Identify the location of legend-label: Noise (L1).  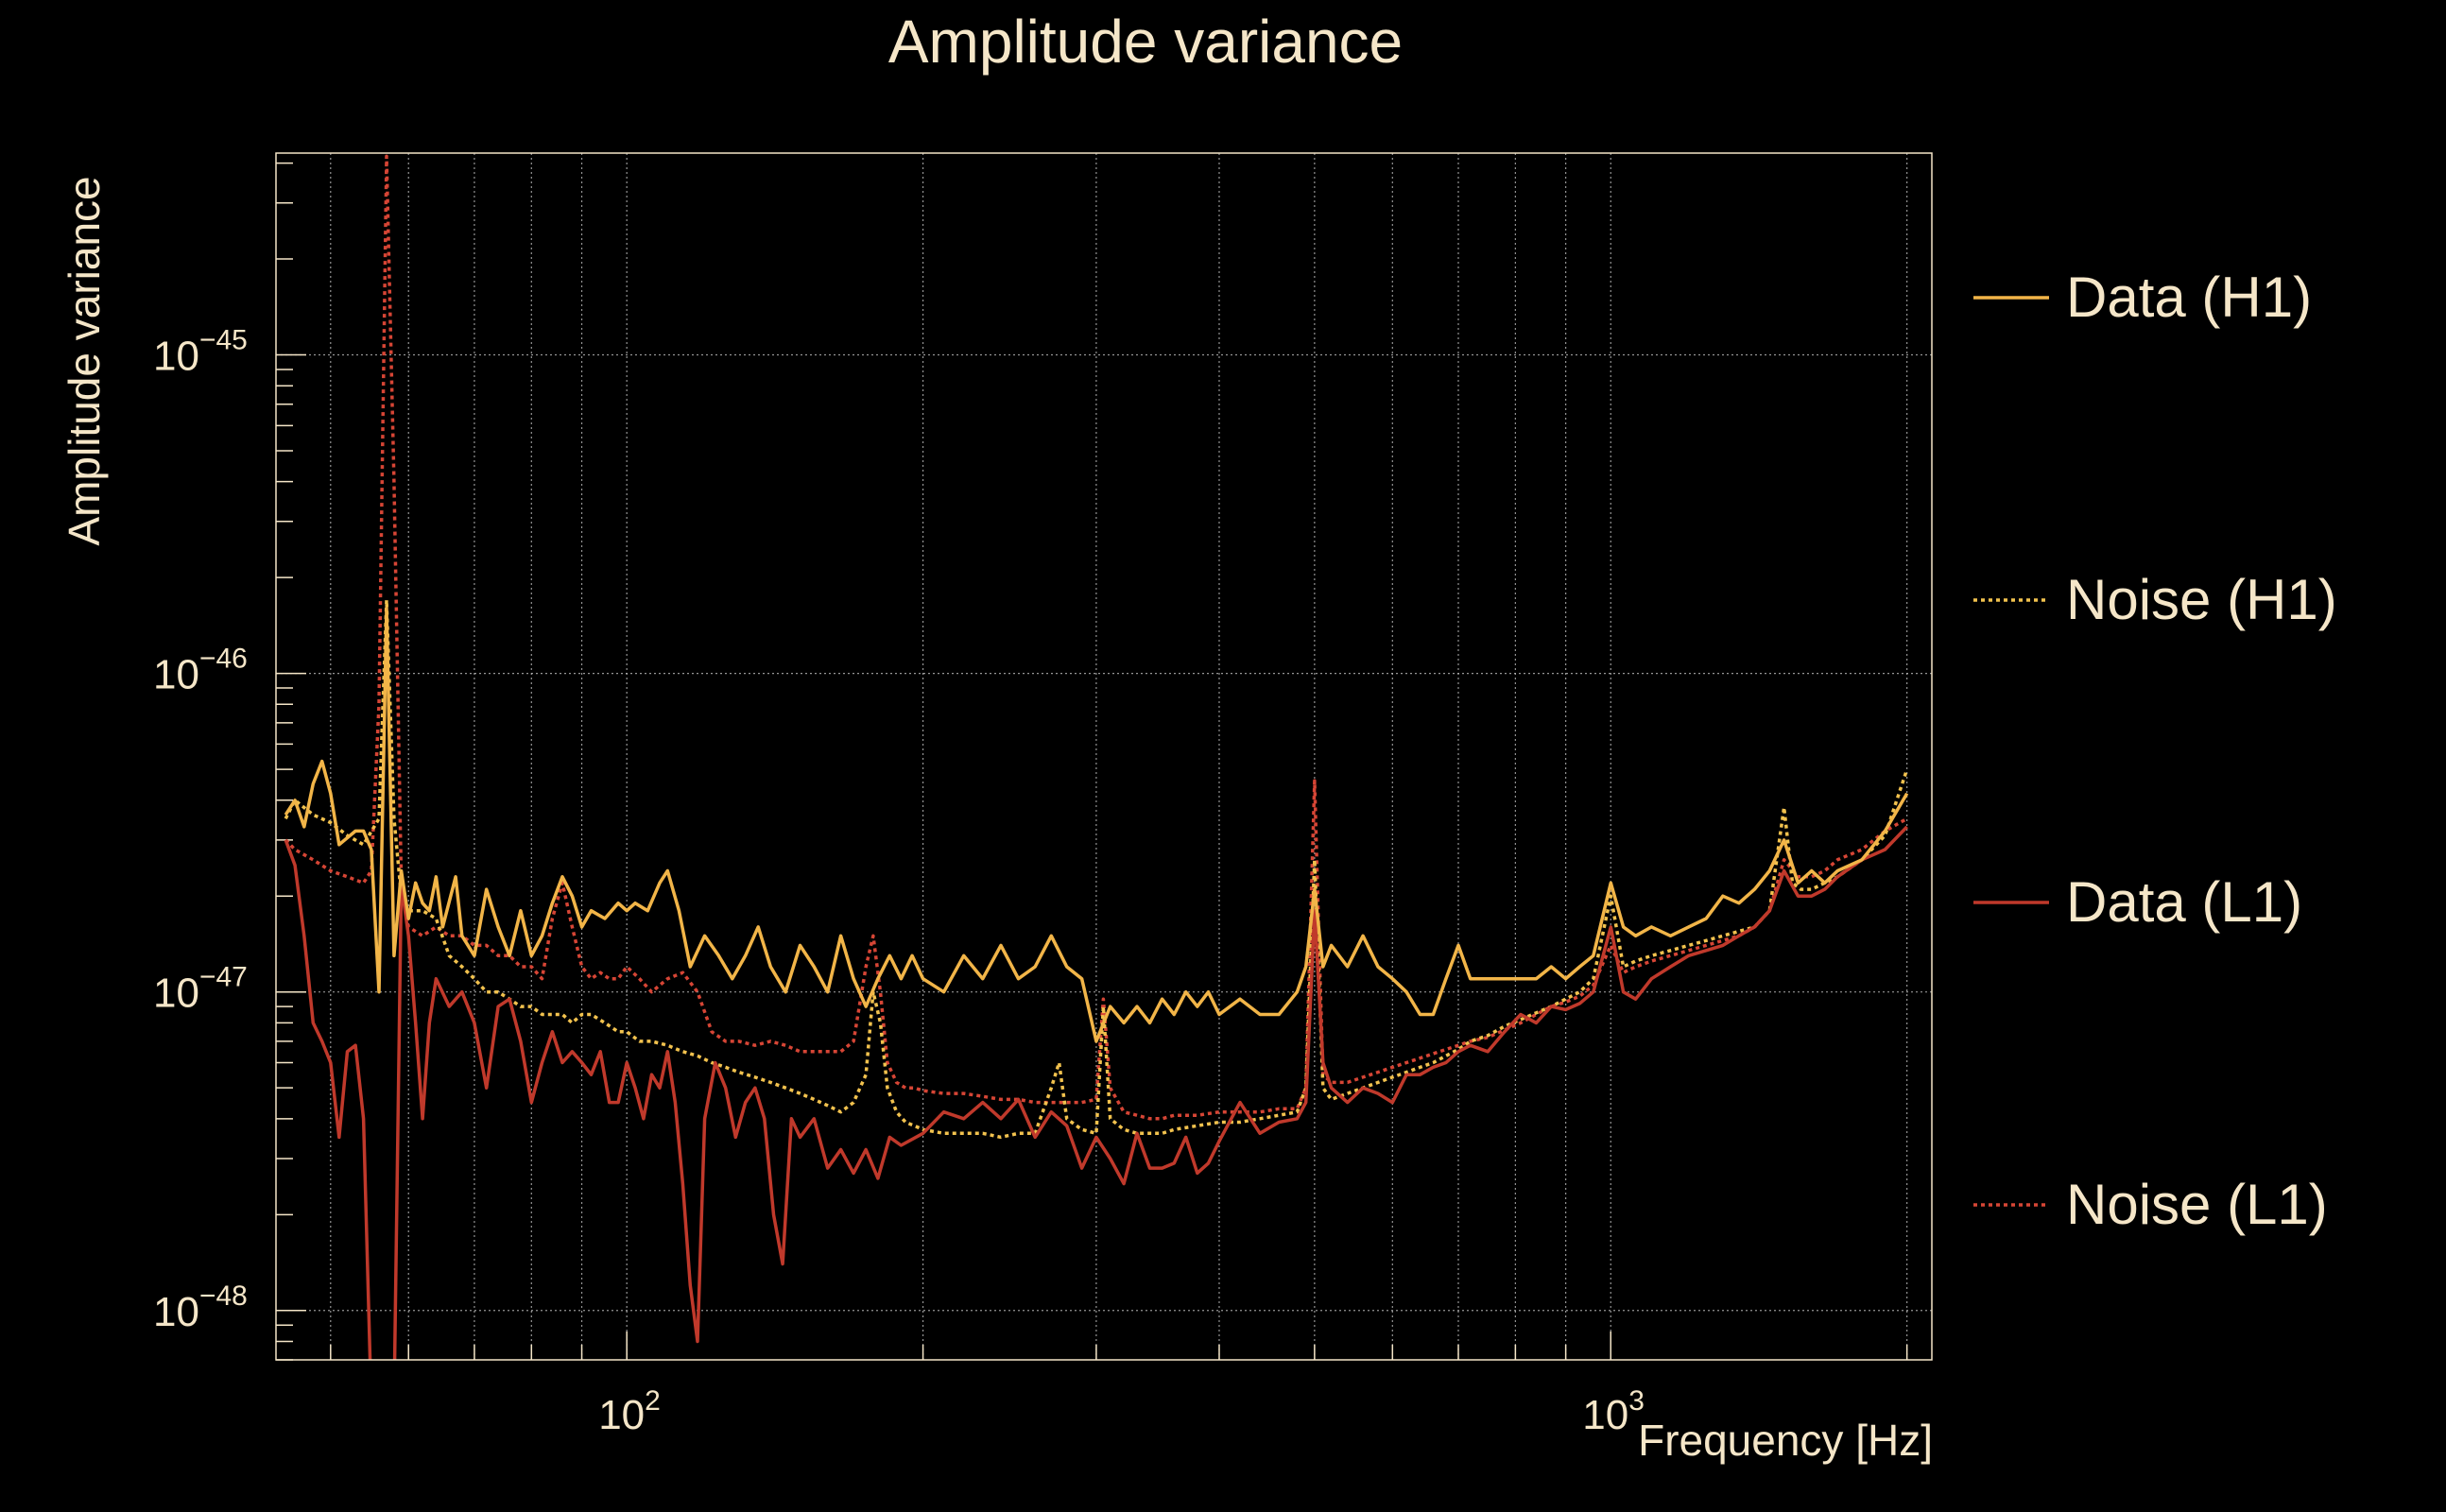
(2197, 1204).